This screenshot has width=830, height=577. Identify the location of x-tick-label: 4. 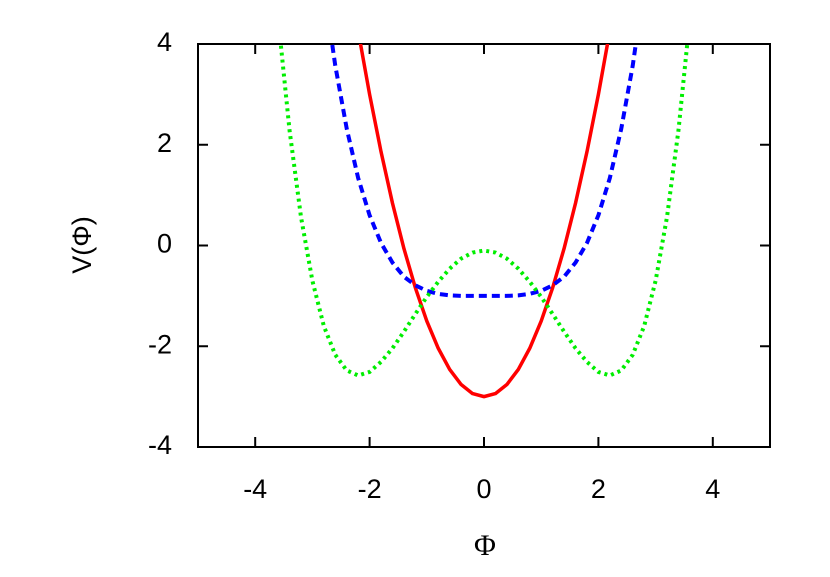
(712, 489).